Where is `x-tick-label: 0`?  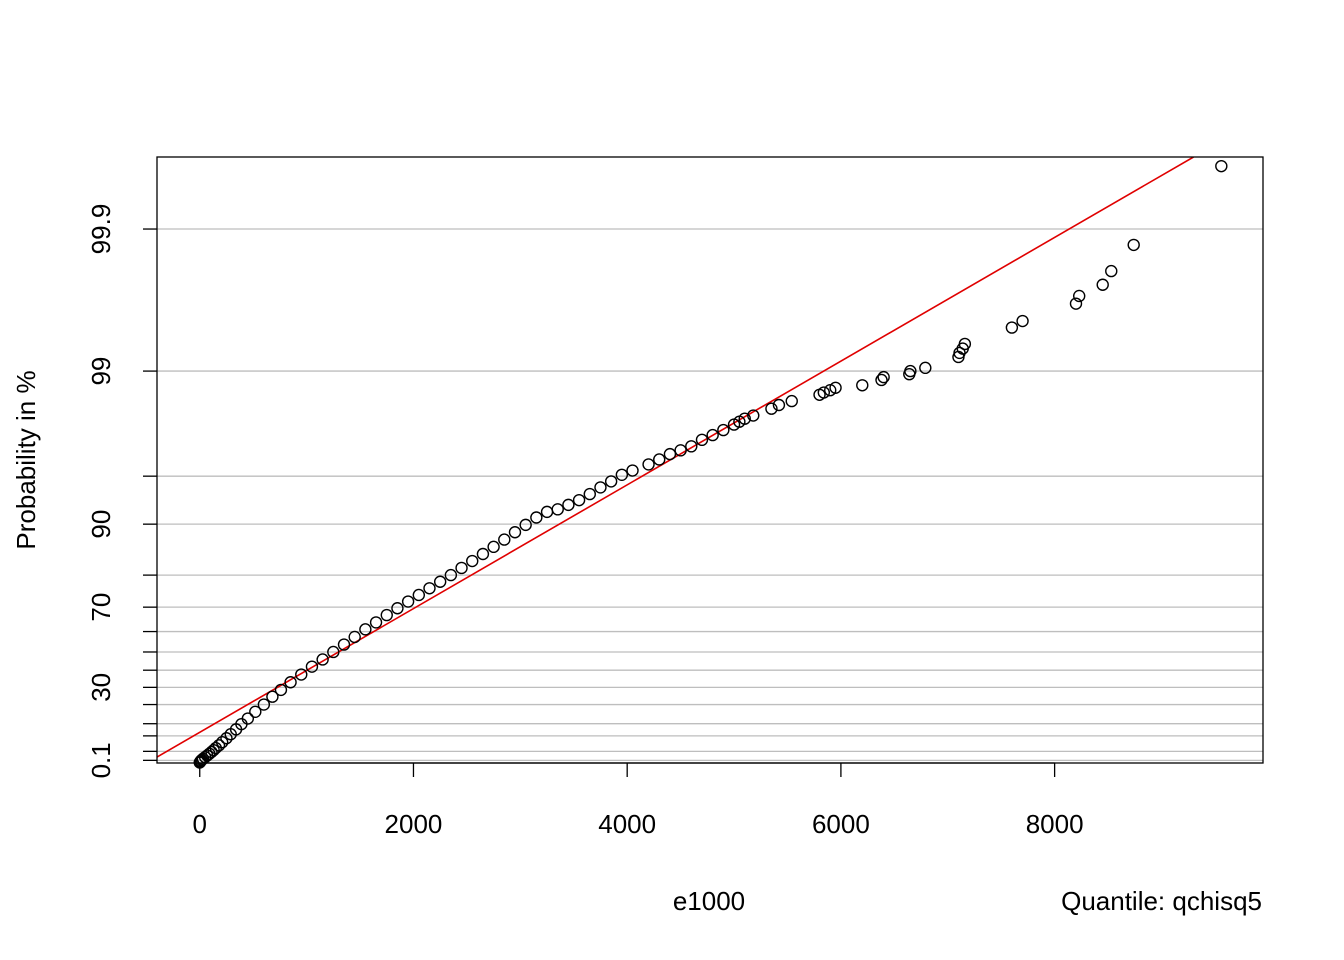 x-tick-label: 0 is located at coordinates (200, 824).